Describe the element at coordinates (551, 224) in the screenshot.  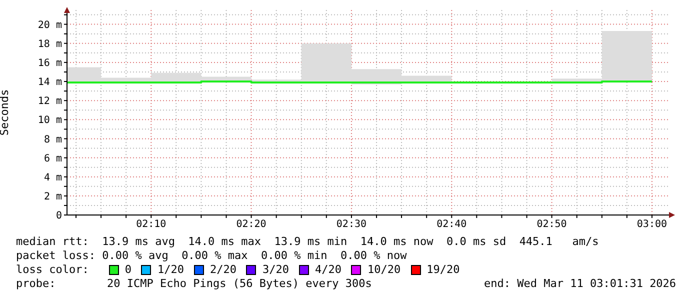
I see `x-tick-label: 02:50` at that location.